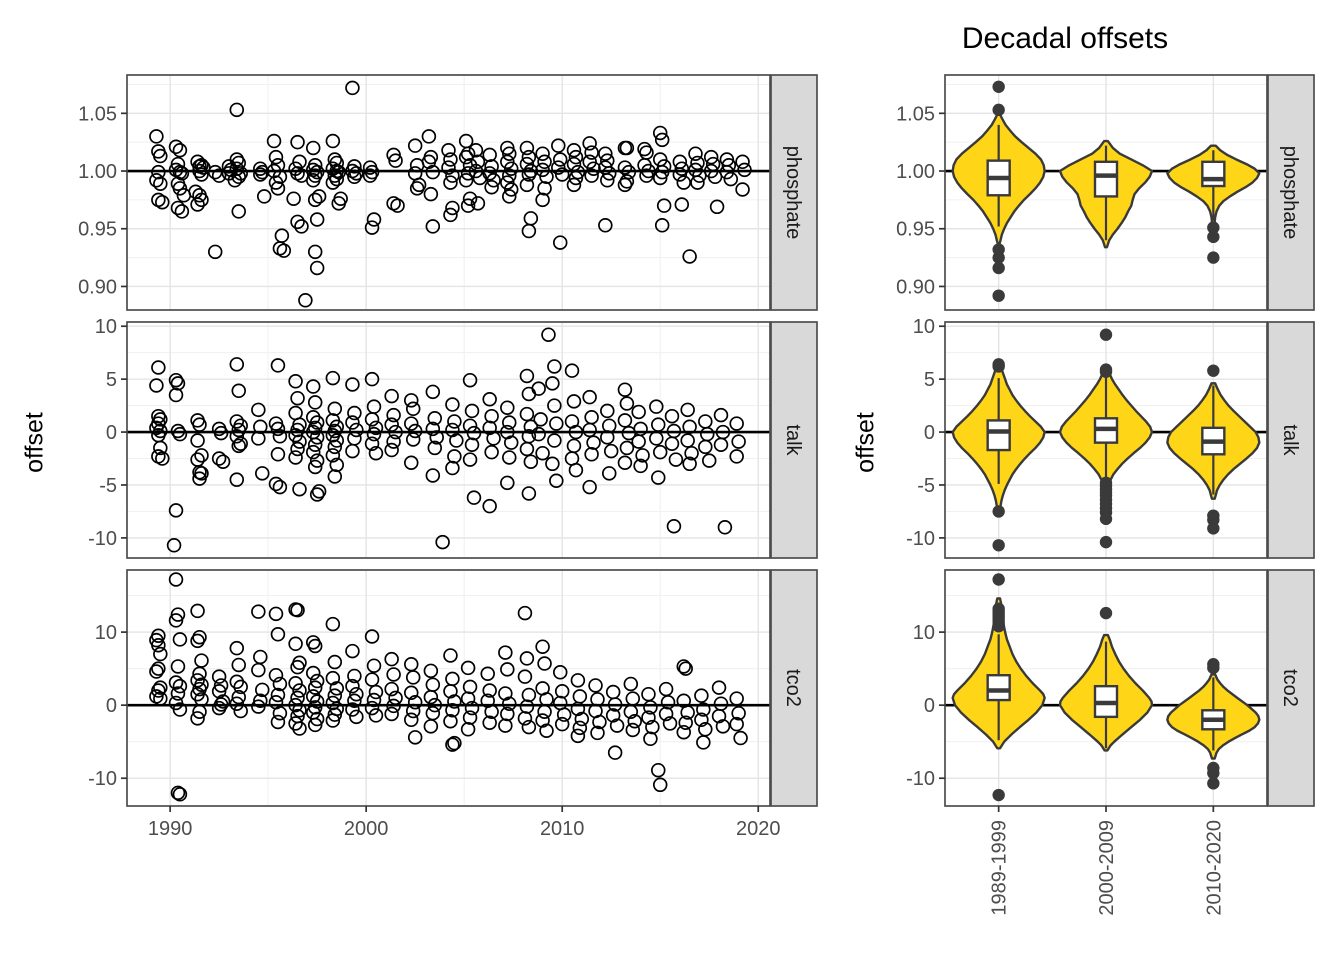  I want to click on scatter-layer, so click(448, 687).